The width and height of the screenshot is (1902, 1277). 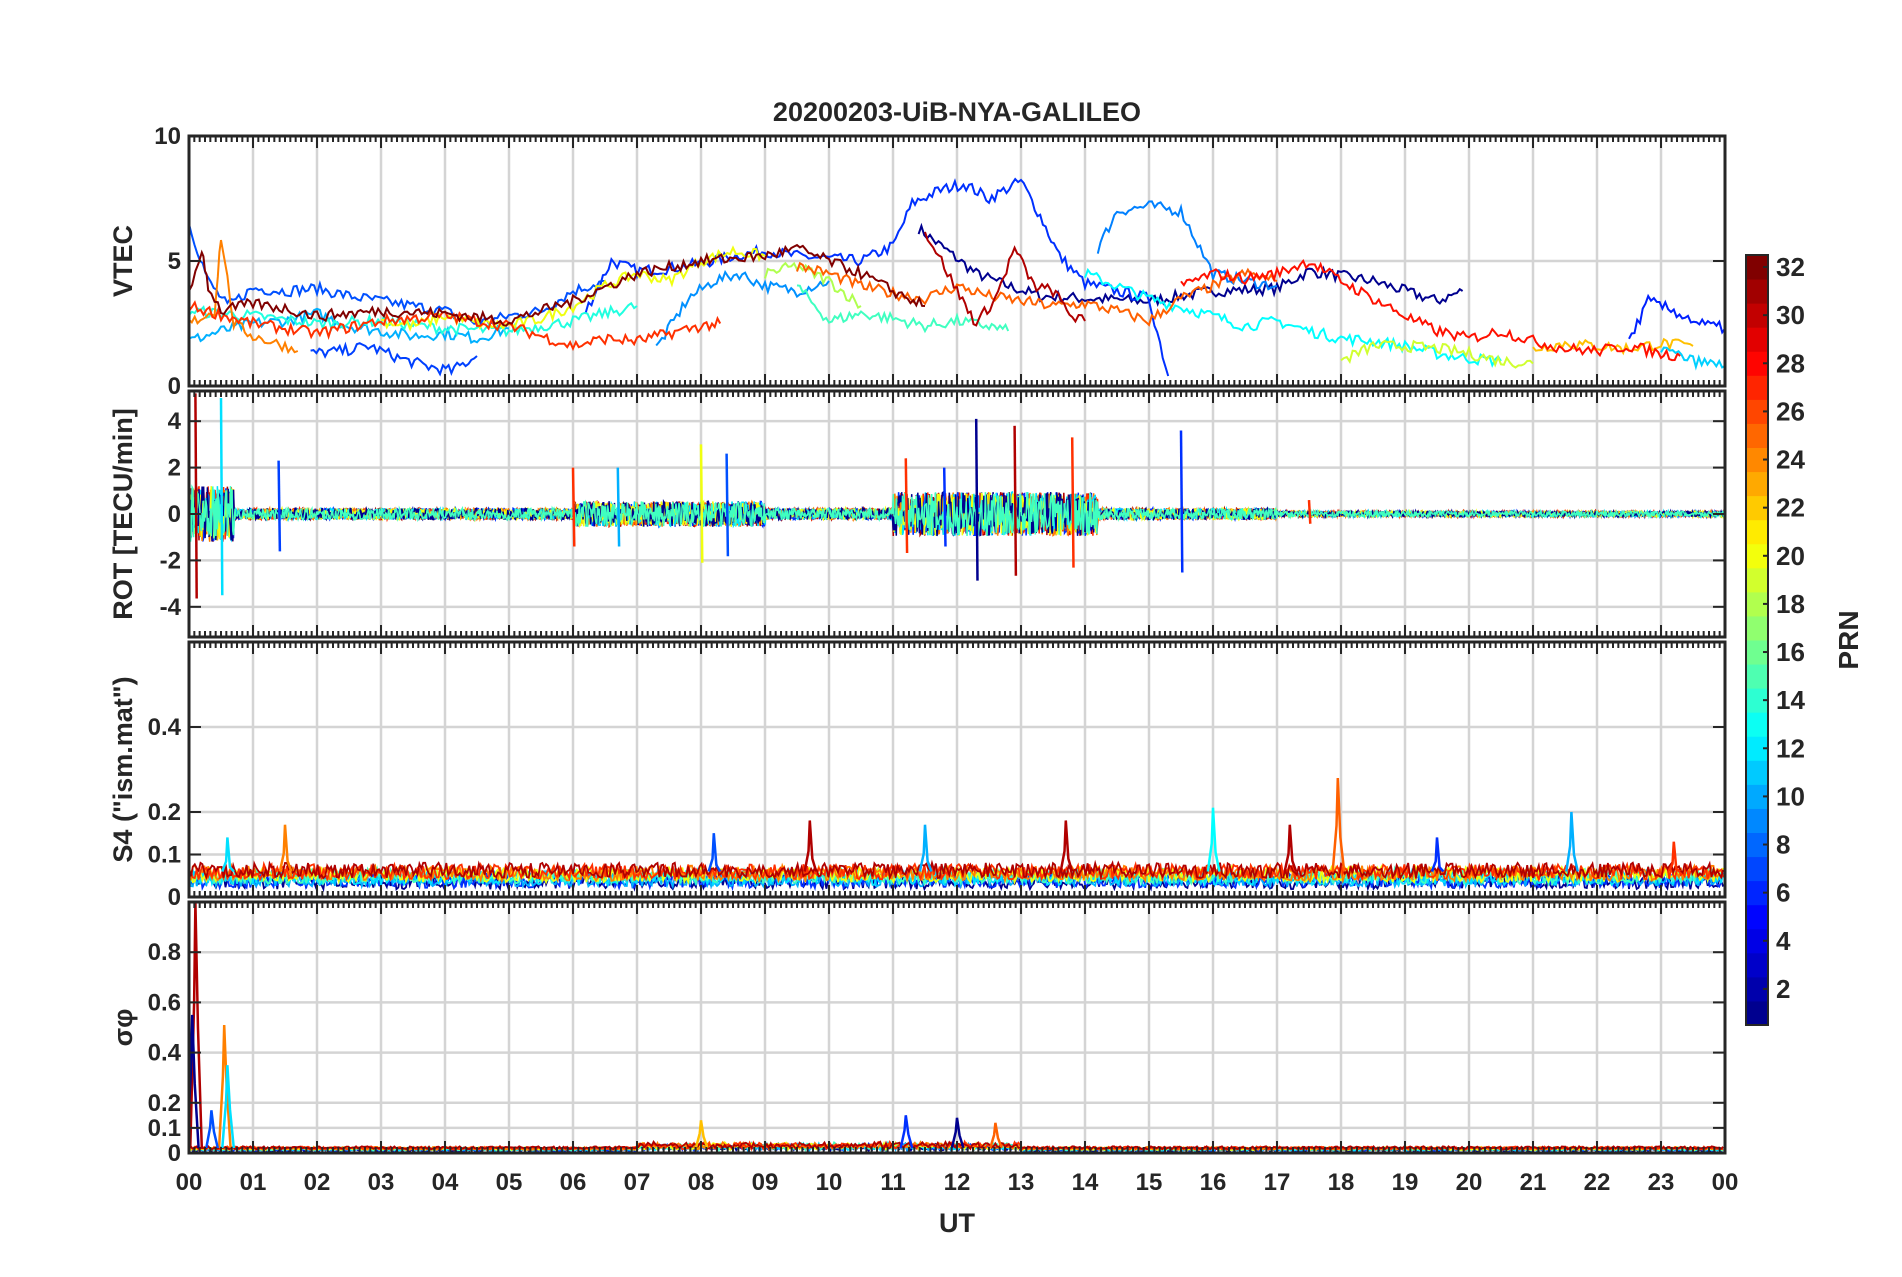 What do you see at coordinates (174, 468) in the screenshot?
I see `y-tick-label: 2` at bounding box center [174, 468].